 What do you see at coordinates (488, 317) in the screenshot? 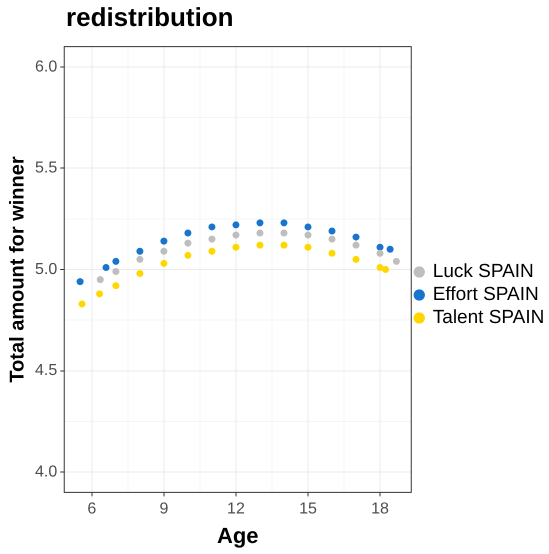
I see `legend-label: Talent SPAIN` at bounding box center [488, 317].